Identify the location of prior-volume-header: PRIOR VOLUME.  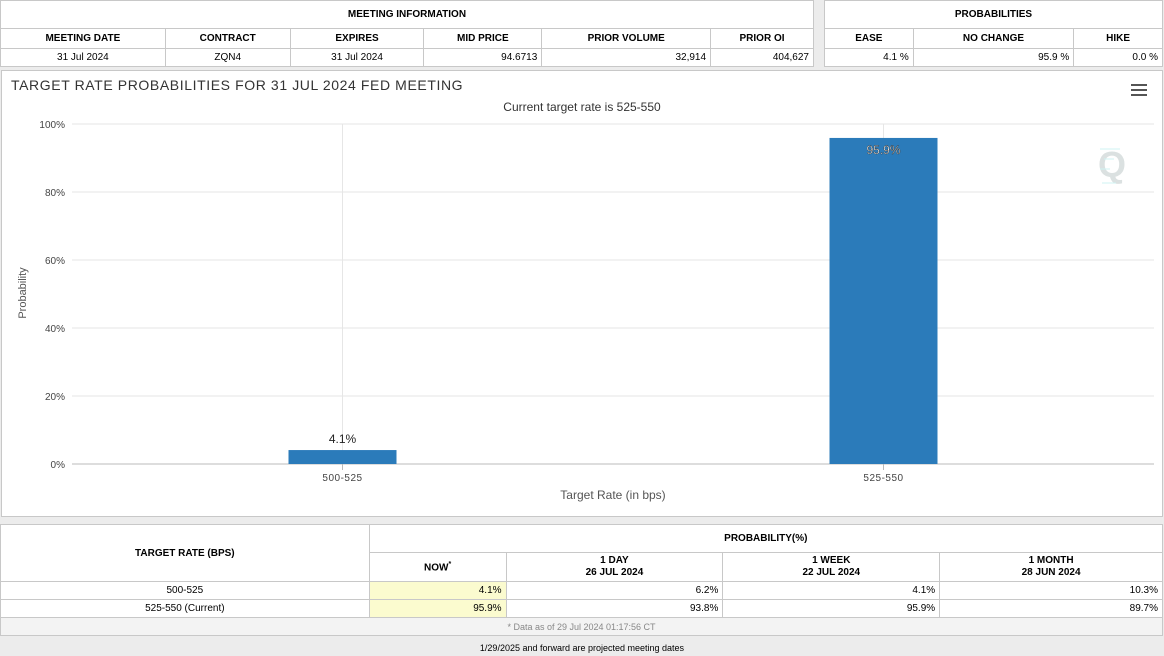
(626, 38).